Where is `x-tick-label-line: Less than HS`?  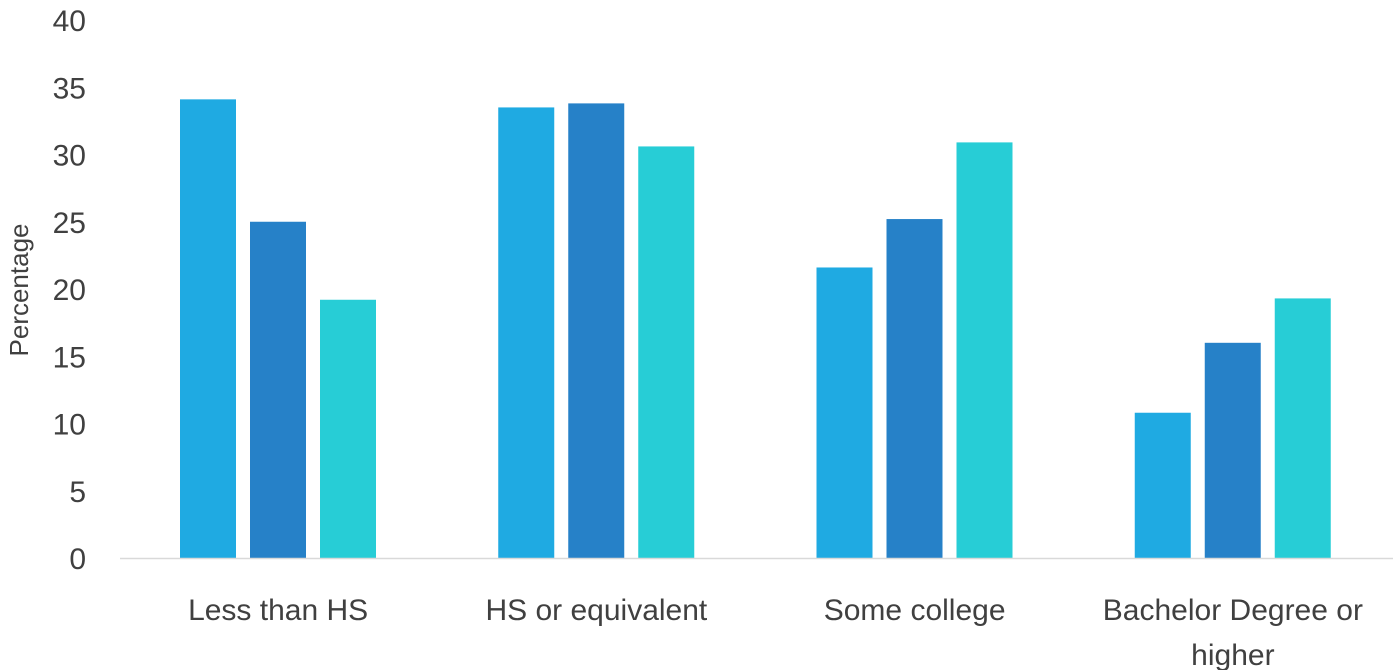
x-tick-label-line: Less than HS is located at coordinates (278, 610).